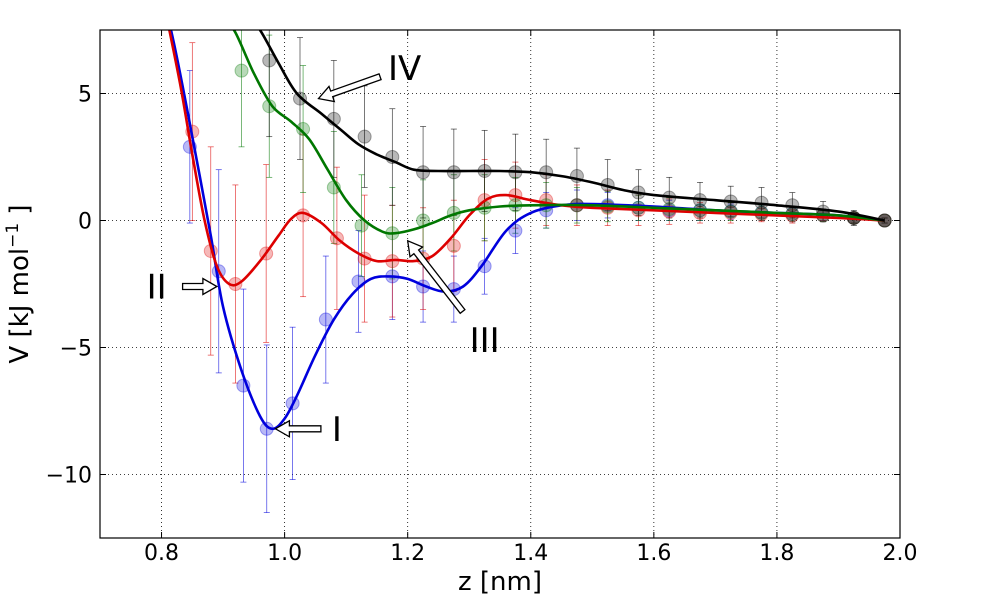  What do you see at coordinates (653, 553) in the screenshot?
I see `x-tick-label: 1.6` at bounding box center [653, 553].